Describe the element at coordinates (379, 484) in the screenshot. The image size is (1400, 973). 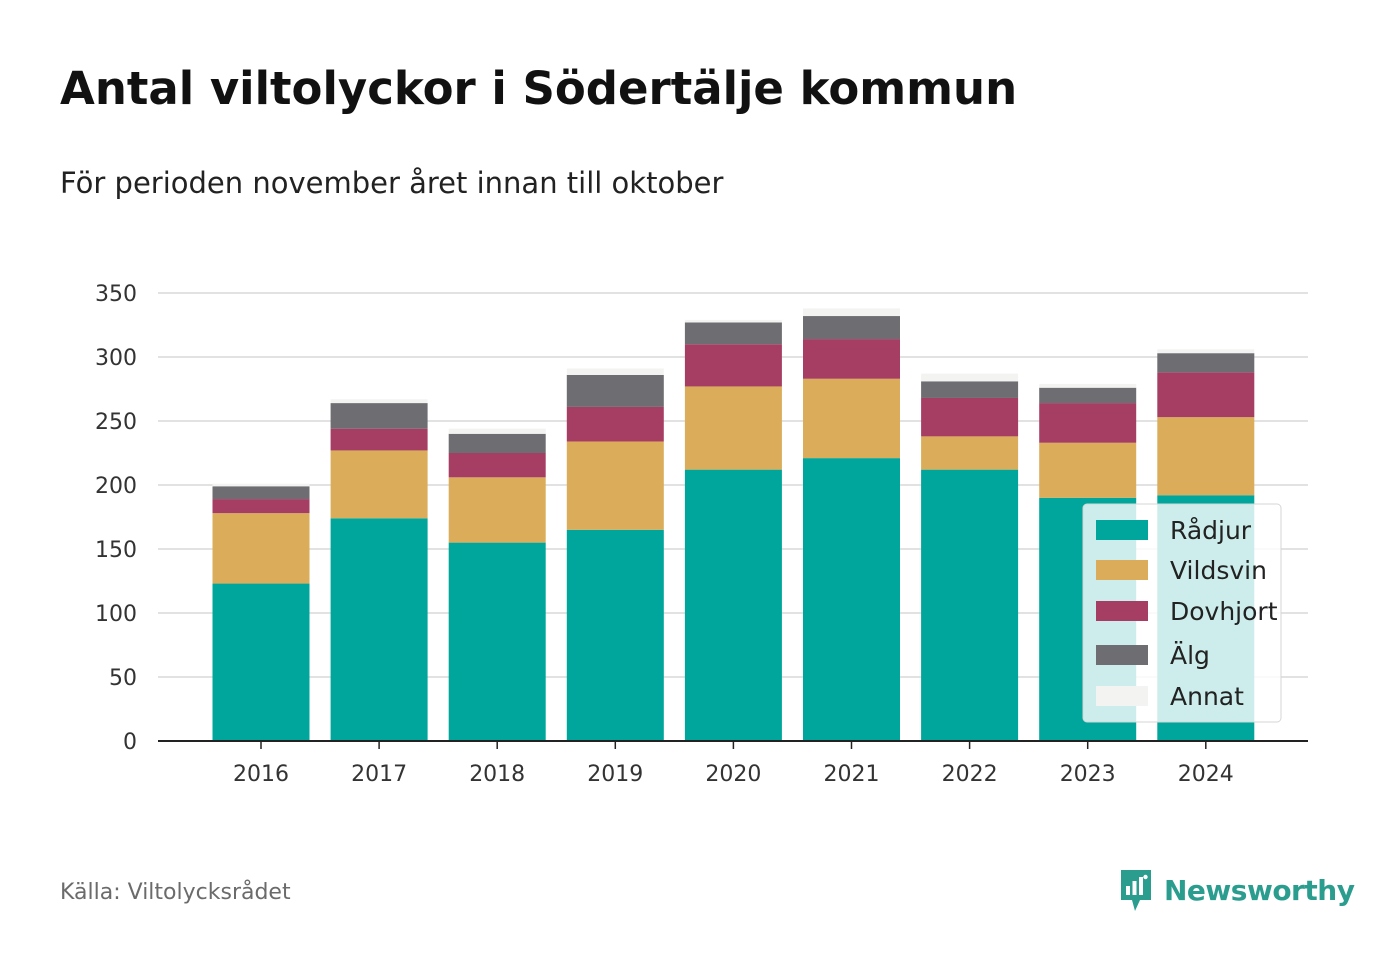
I see `bar-vildsvin-2017` at that location.